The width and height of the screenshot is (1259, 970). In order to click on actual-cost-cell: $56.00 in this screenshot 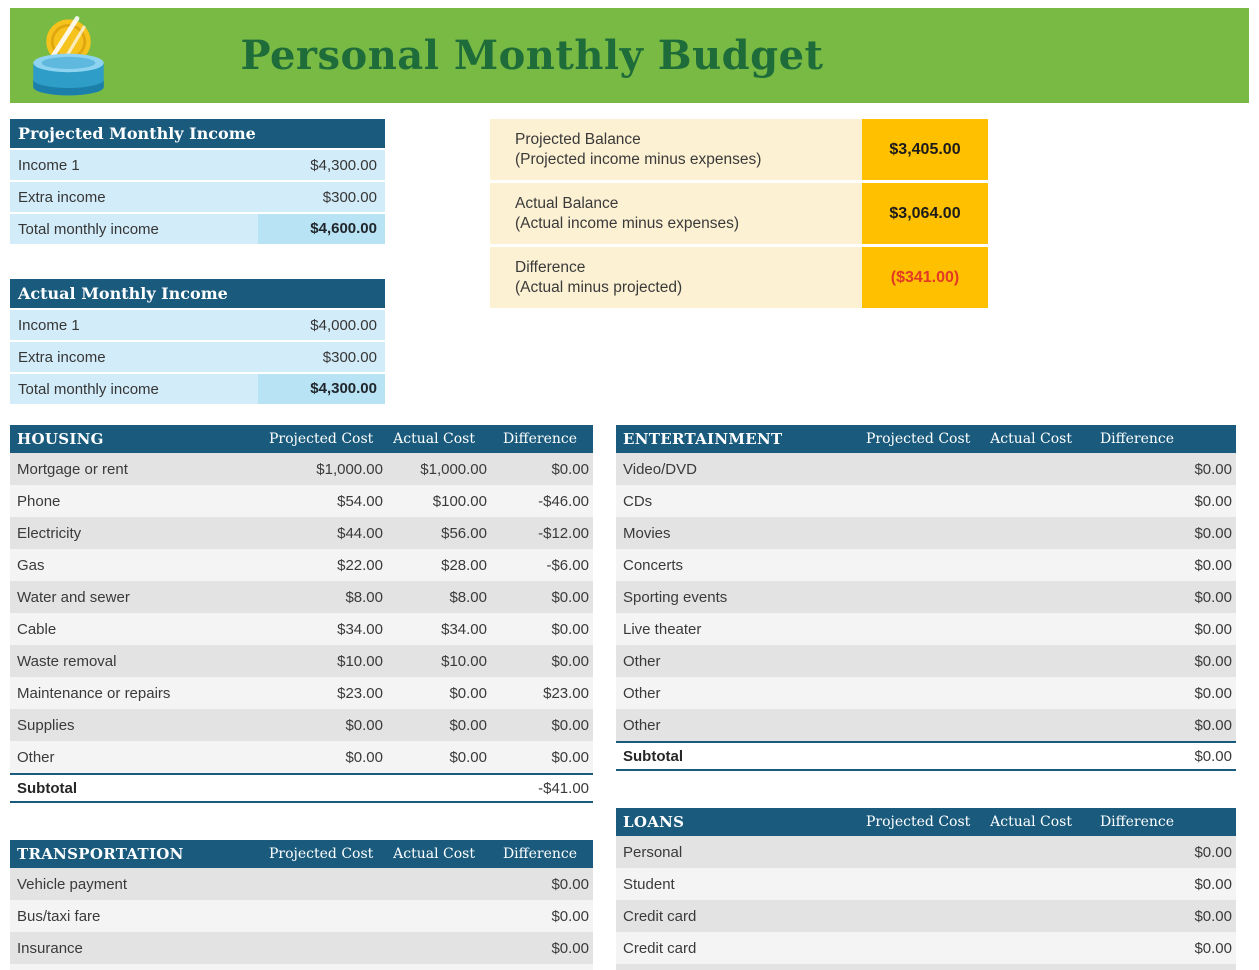, I will do `click(464, 533)`.